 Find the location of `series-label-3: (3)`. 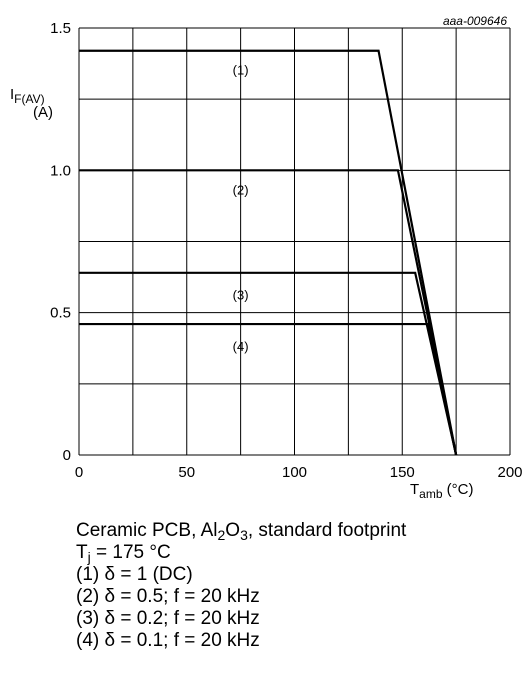

series-label-3: (3) is located at coordinates (241, 295).